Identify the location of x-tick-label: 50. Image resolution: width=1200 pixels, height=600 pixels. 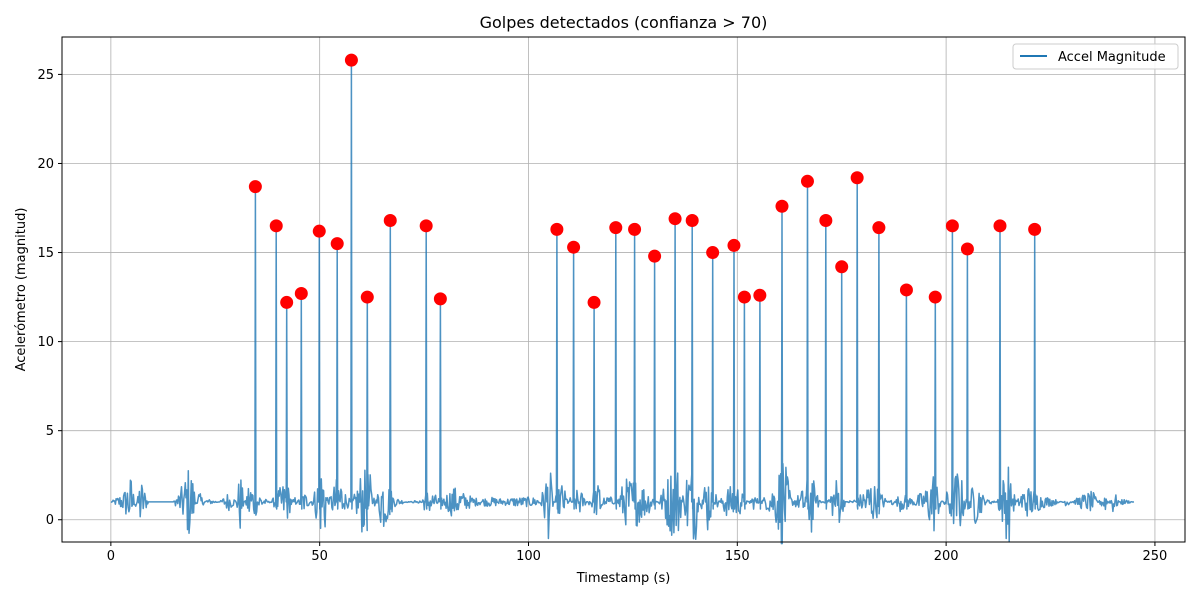
(319, 556).